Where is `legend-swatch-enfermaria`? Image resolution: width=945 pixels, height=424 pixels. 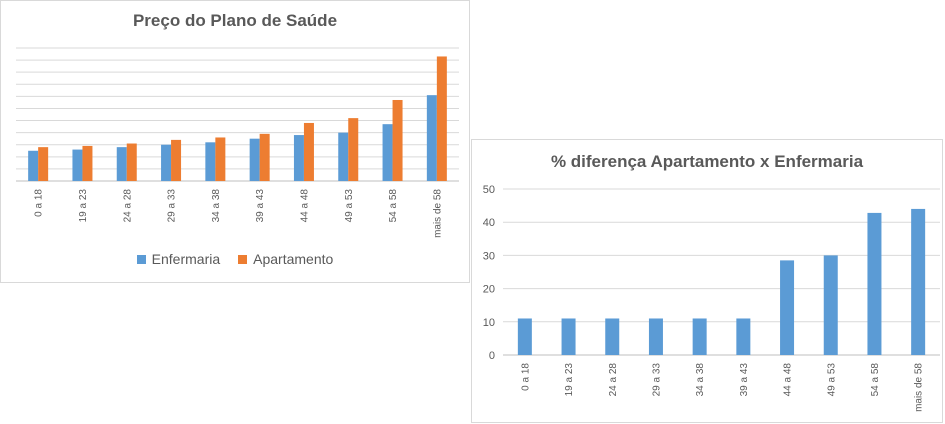
legend-swatch-enfermaria is located at coordinates (141, 259).